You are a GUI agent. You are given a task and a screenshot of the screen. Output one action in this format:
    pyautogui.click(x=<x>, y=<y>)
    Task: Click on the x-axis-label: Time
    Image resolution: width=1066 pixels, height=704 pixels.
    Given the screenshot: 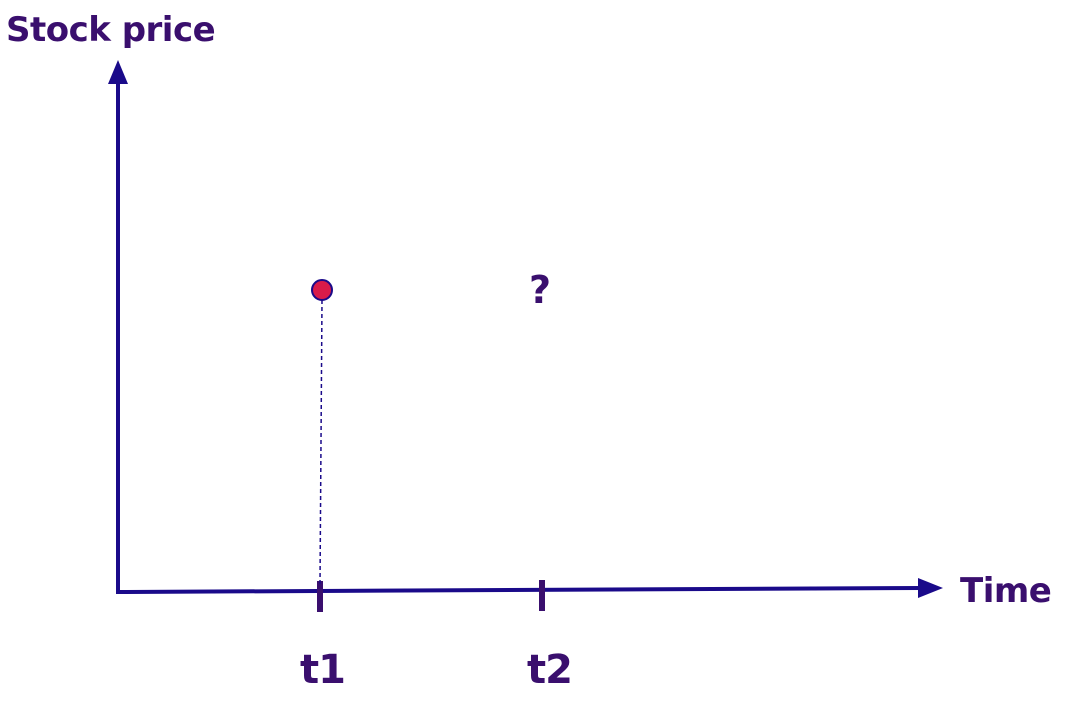 What is the action you would take?
    pyautogui.click(x=1006, y=591)
    